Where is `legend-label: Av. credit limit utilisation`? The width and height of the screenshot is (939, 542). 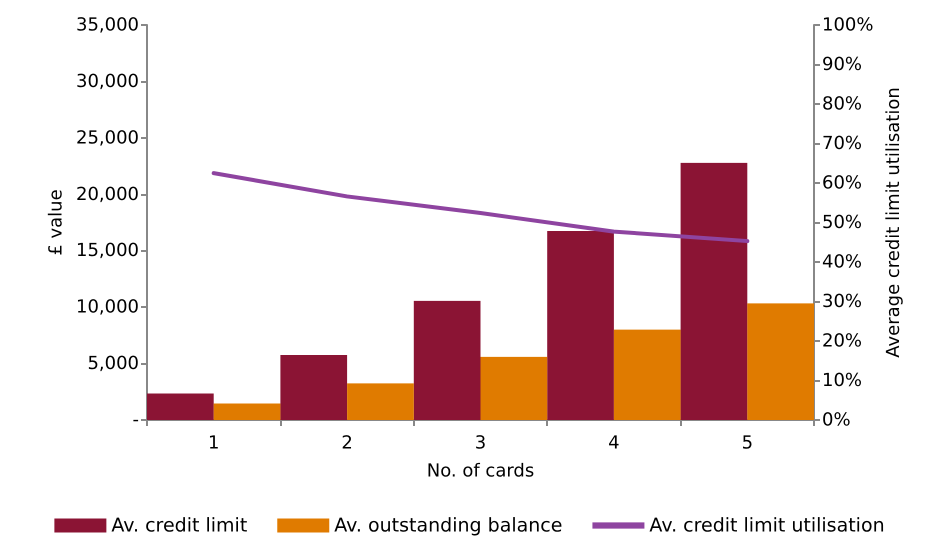
legend-label: Av. credit limit utilisation is located at coordinates (767, 525).